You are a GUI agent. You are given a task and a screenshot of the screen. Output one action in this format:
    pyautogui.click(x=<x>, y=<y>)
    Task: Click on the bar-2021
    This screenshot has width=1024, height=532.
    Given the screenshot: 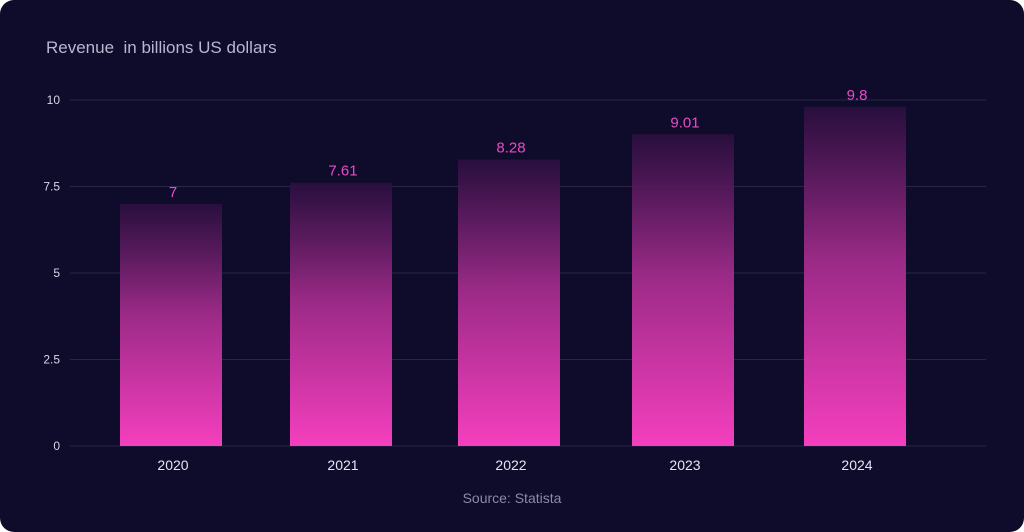 What is the action you would take?
    pyautogui.click(x=341, y=314)
    